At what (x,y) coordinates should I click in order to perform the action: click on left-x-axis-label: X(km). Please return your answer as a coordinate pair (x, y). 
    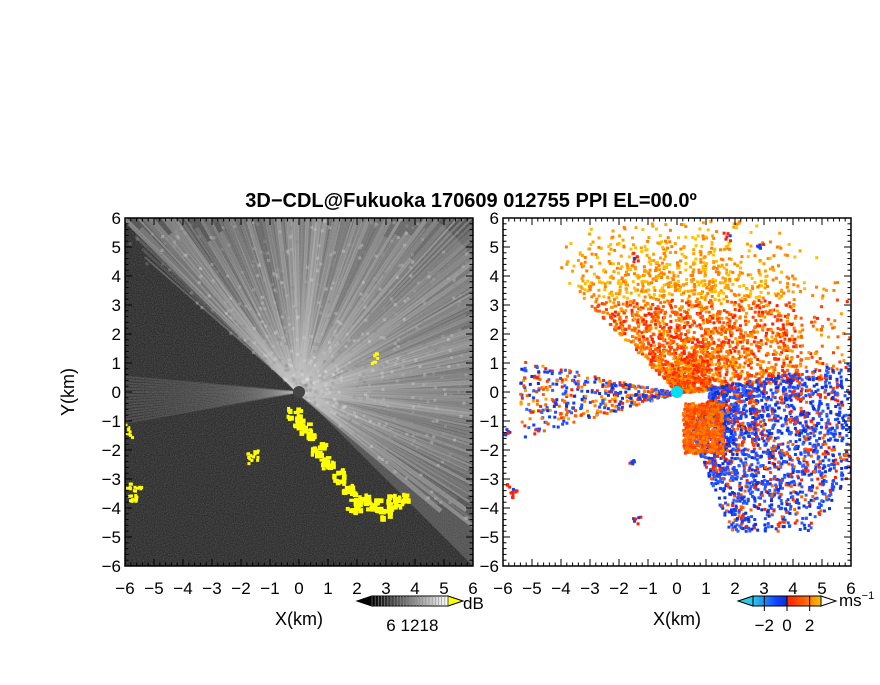
    Looking at the image, I should click on (299, 619).